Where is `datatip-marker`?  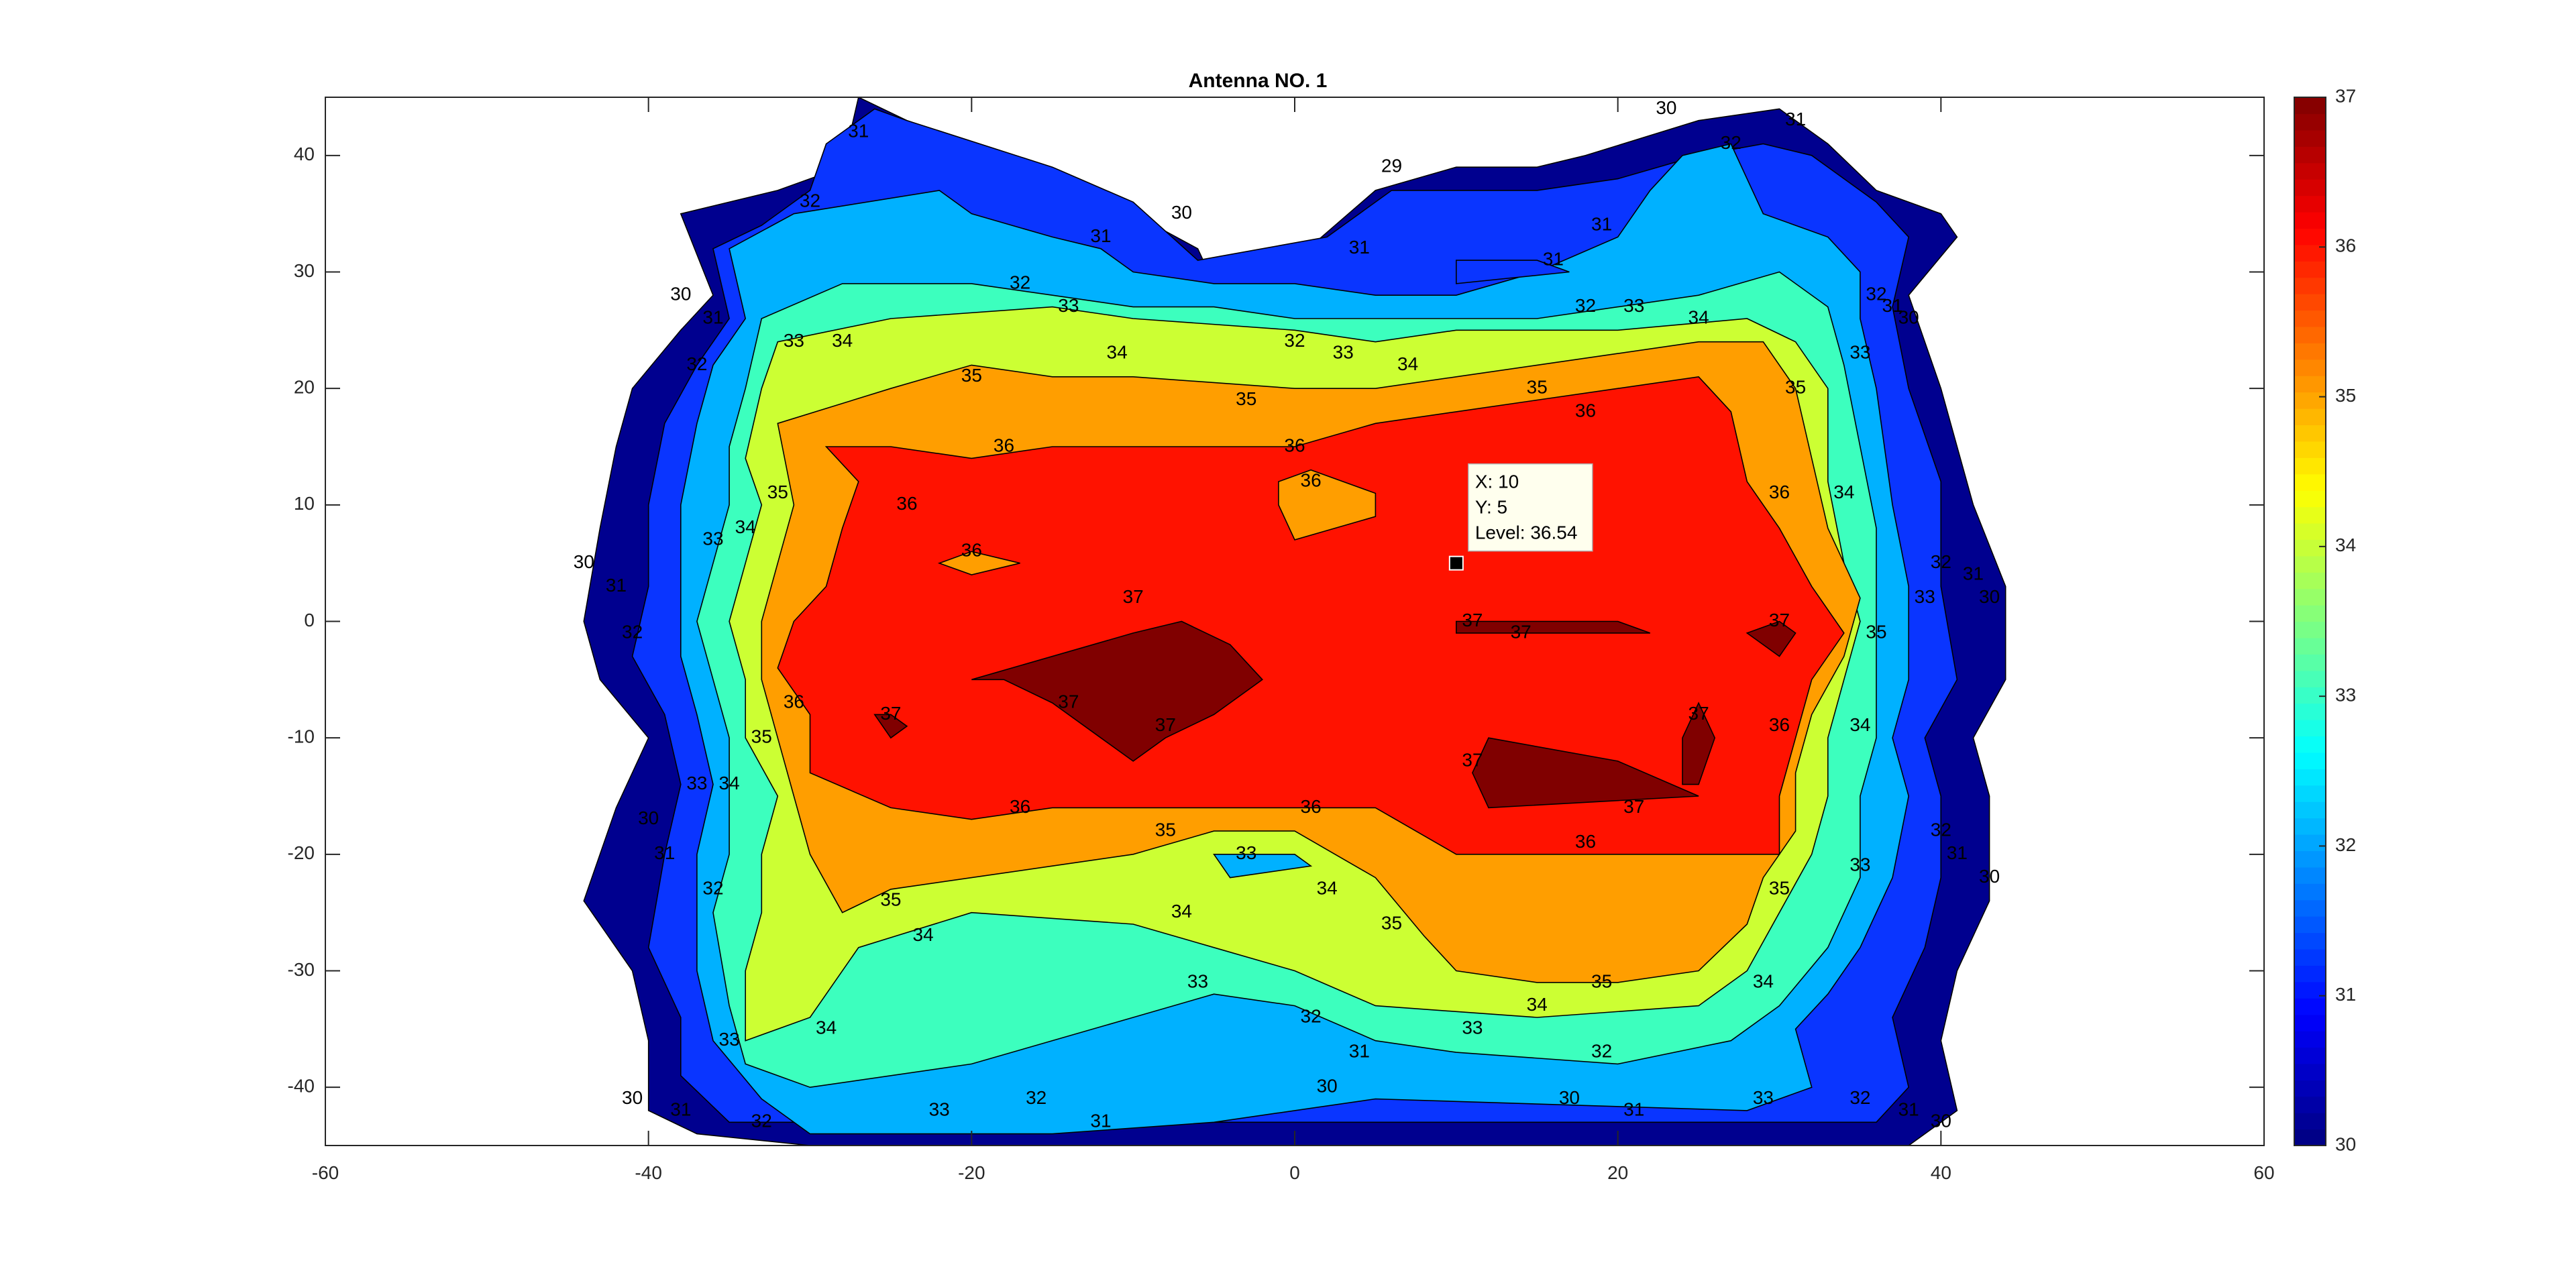 datatip-marker is located at coordinates (1456, 563).